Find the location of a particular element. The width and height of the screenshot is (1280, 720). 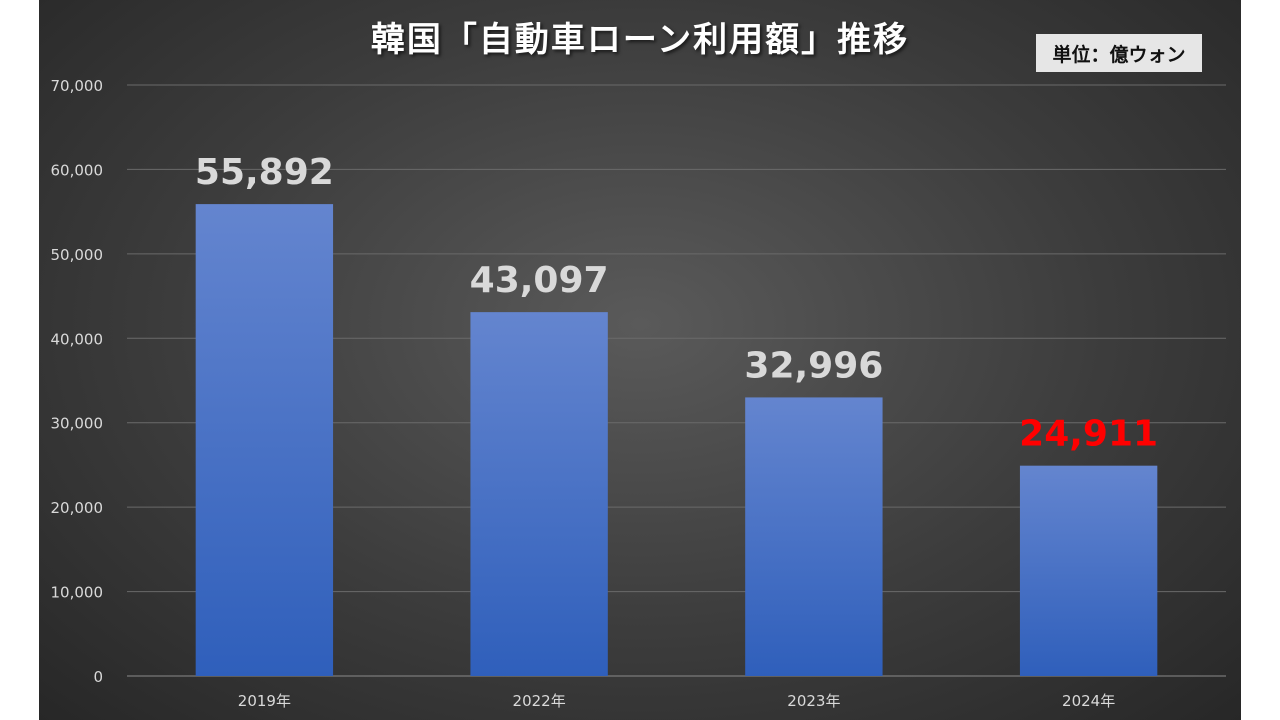

x-axis: 2019年 2022年 2023年 2024年 is located at coordinates (676, 701).